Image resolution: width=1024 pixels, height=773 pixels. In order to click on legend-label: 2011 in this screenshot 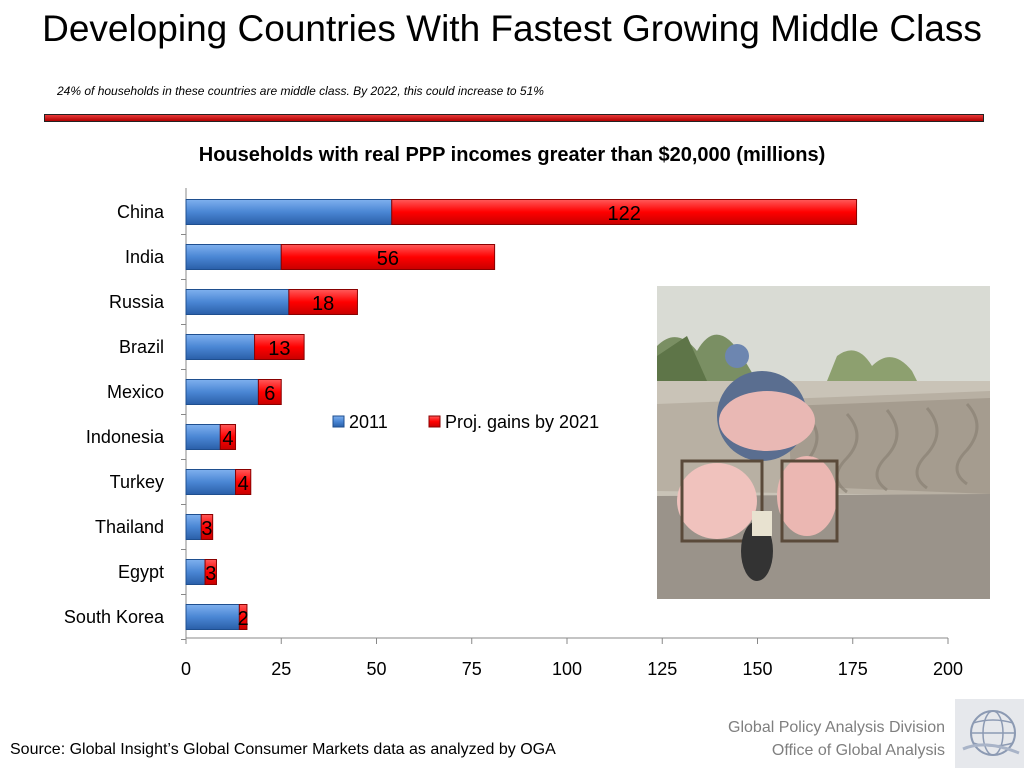, I will do `click(368, 422)`.